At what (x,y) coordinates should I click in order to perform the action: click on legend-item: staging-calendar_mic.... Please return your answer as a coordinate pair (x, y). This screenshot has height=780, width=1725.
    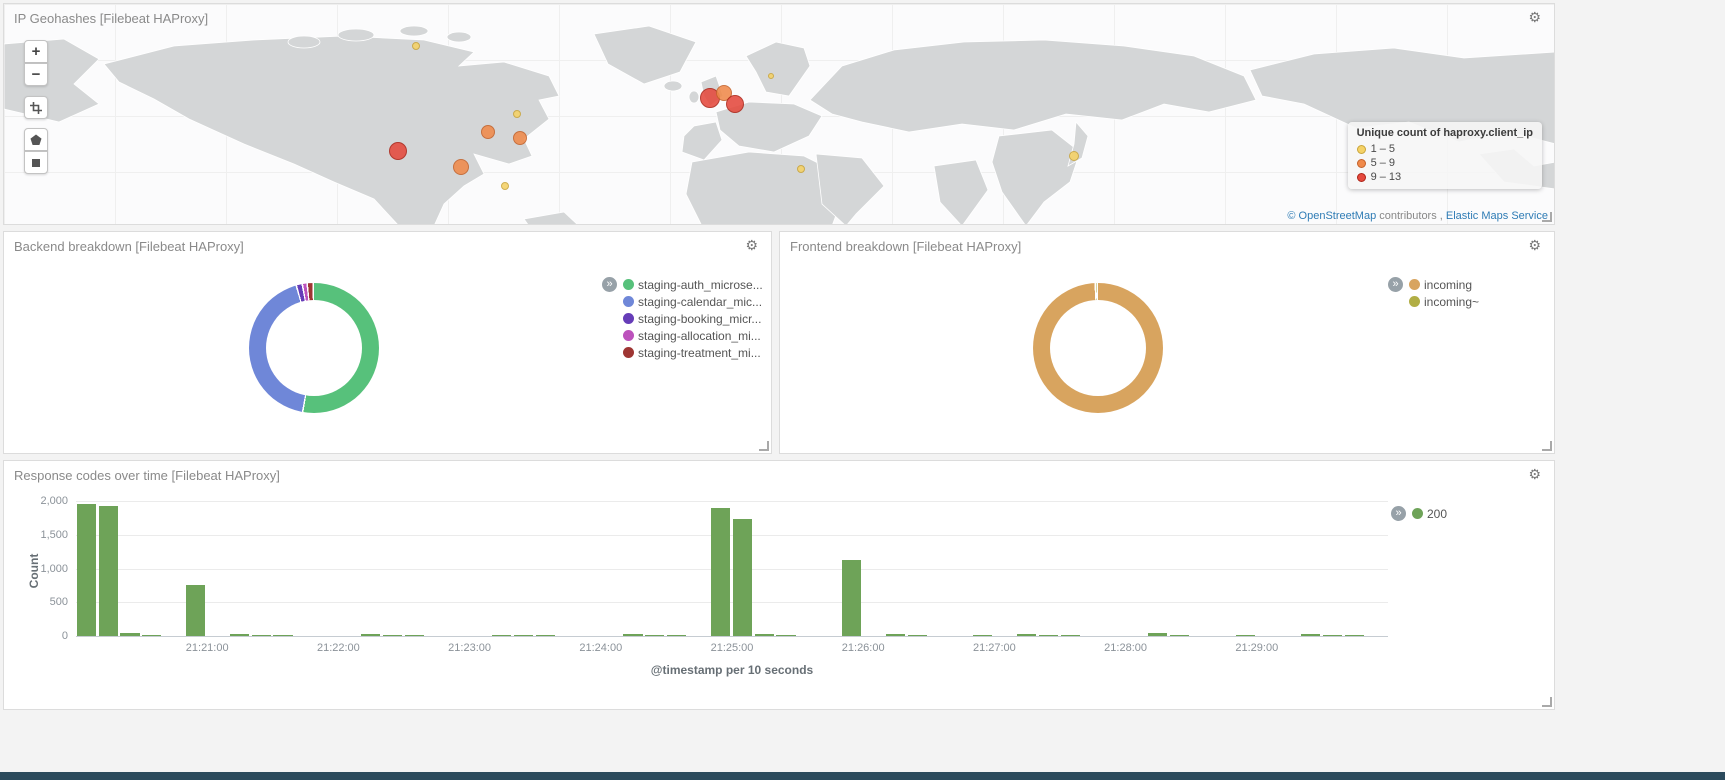
    Looking at the image, I should click on (693, 301).